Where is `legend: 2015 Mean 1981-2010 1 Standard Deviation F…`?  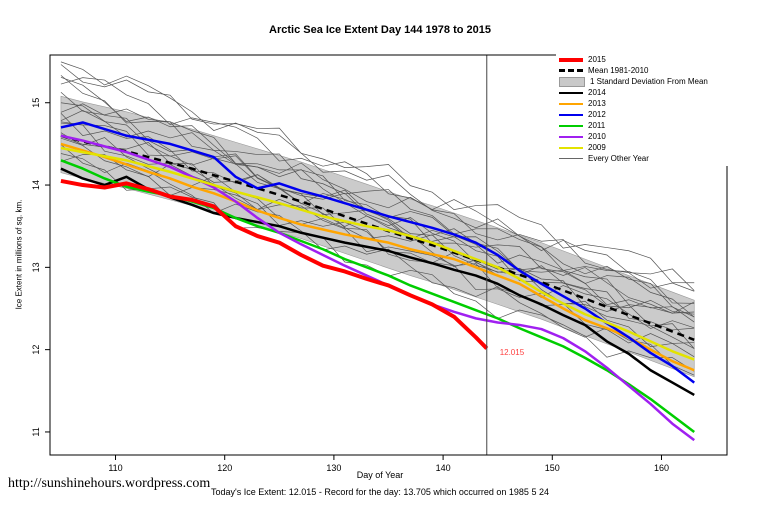
legend: 2015 Mean 1981-2010 1 Standard Deviation F… is located at coordinates (647, 109).